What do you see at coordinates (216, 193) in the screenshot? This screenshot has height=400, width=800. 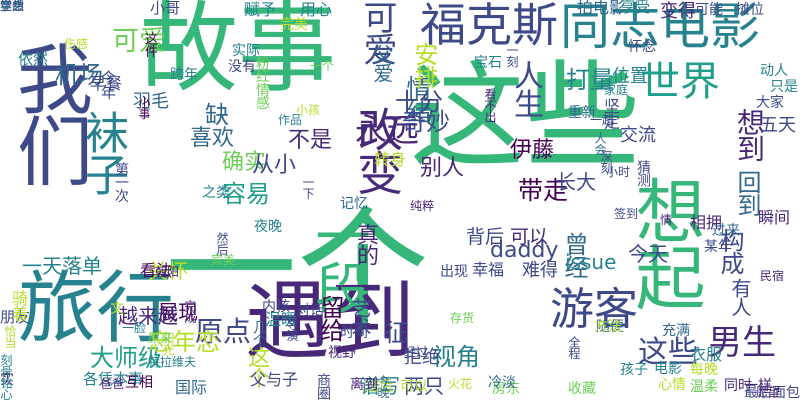 I see `word: 之类` at bounding box center [216, 193].